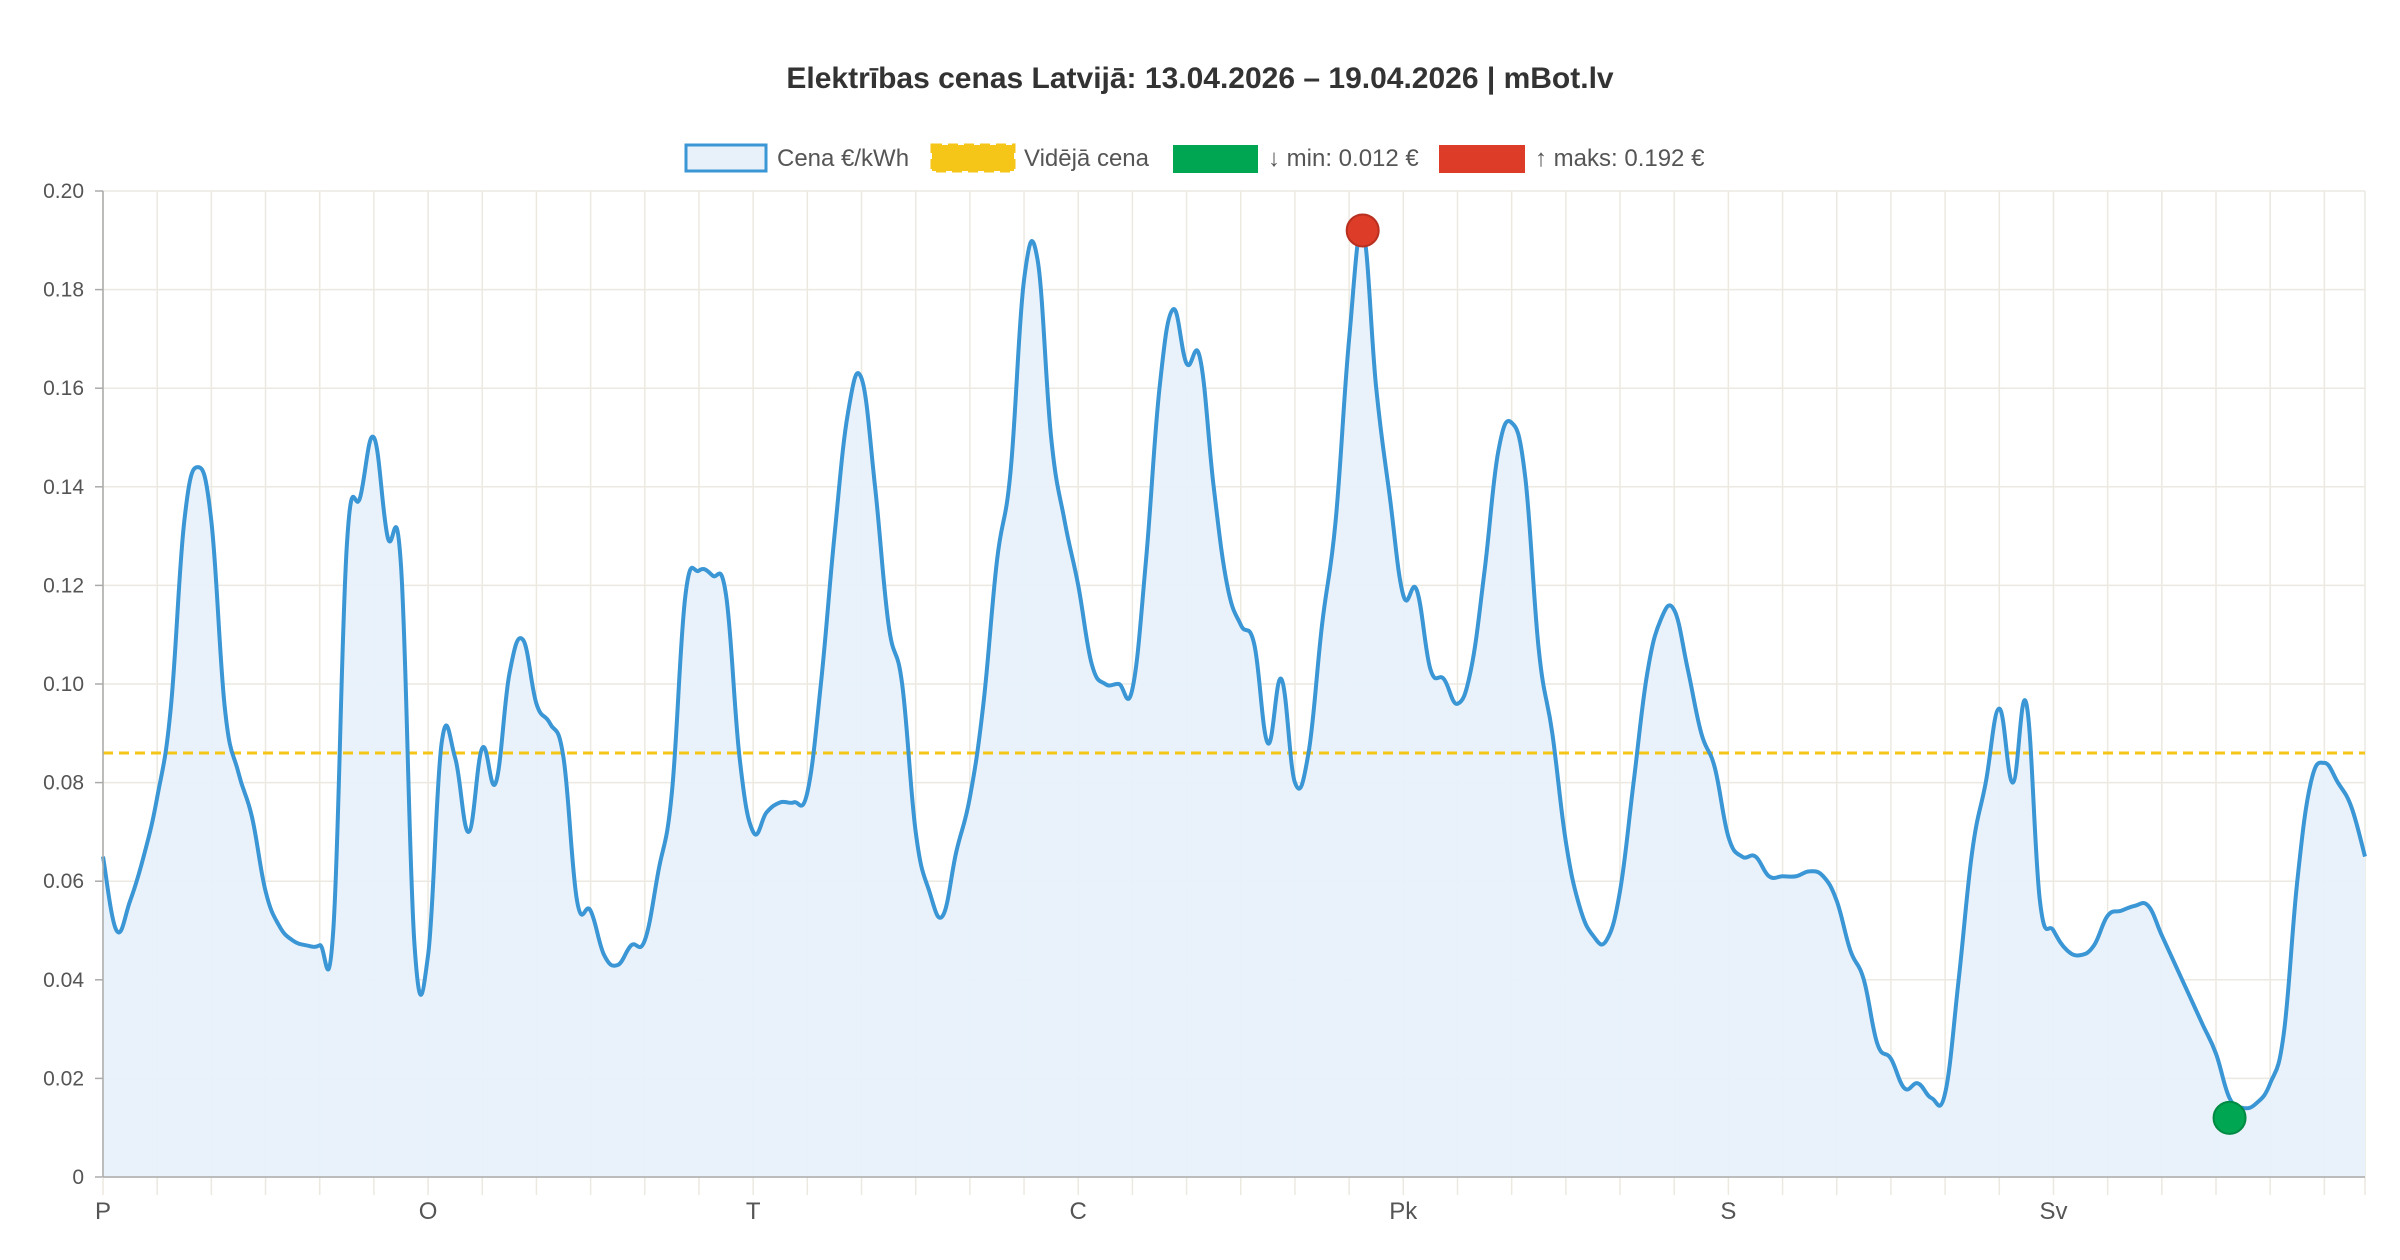 This screenshot has width=2400, height=1260. I want to click on legend-item-series: Cena €/kWh, so click(796, 158).